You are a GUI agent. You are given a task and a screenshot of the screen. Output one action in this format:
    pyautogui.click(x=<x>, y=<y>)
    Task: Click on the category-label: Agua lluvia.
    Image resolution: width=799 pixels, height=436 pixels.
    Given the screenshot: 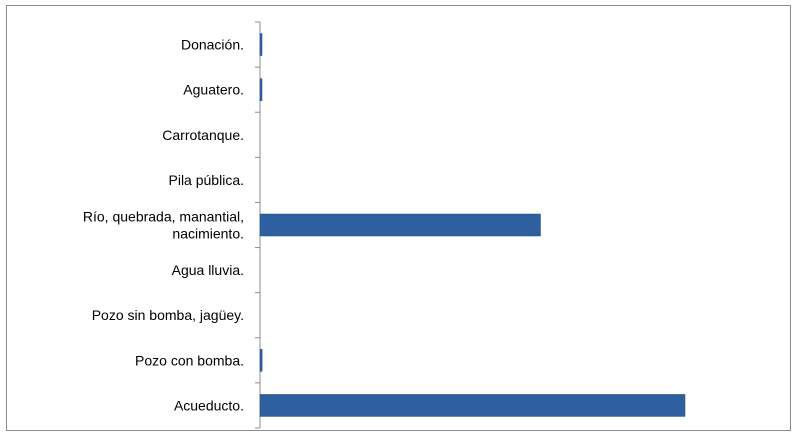 What is the action you would take?
    pyautogui.click(x=208, y=270)
    